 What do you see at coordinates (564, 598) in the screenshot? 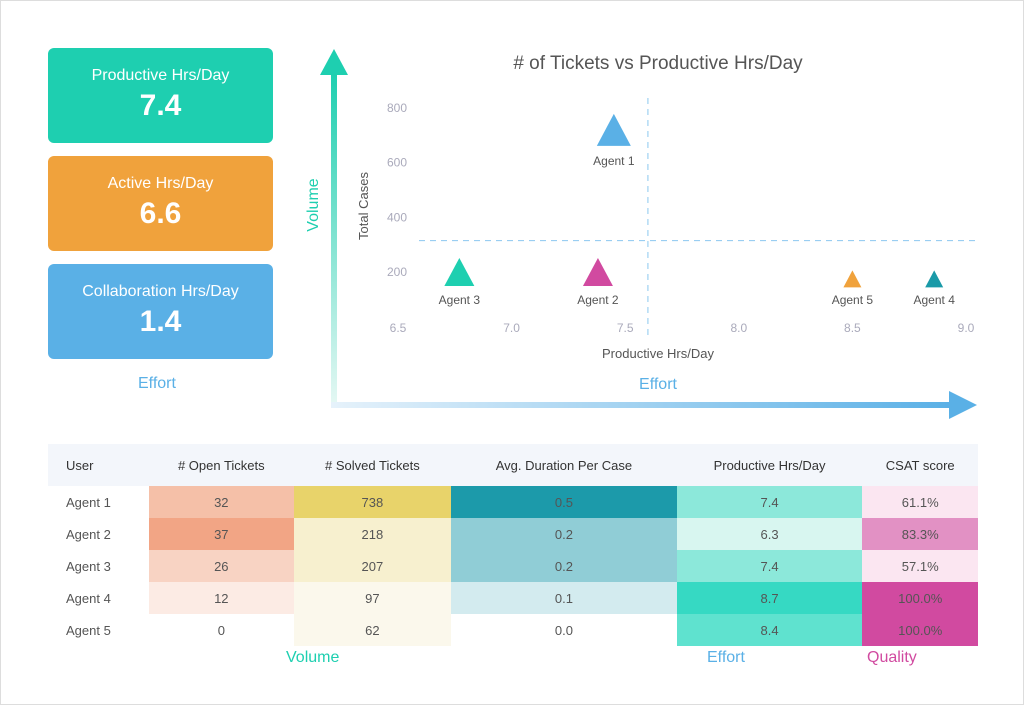
I see `table-cell: 0.1` at bounding box center [564, 598].